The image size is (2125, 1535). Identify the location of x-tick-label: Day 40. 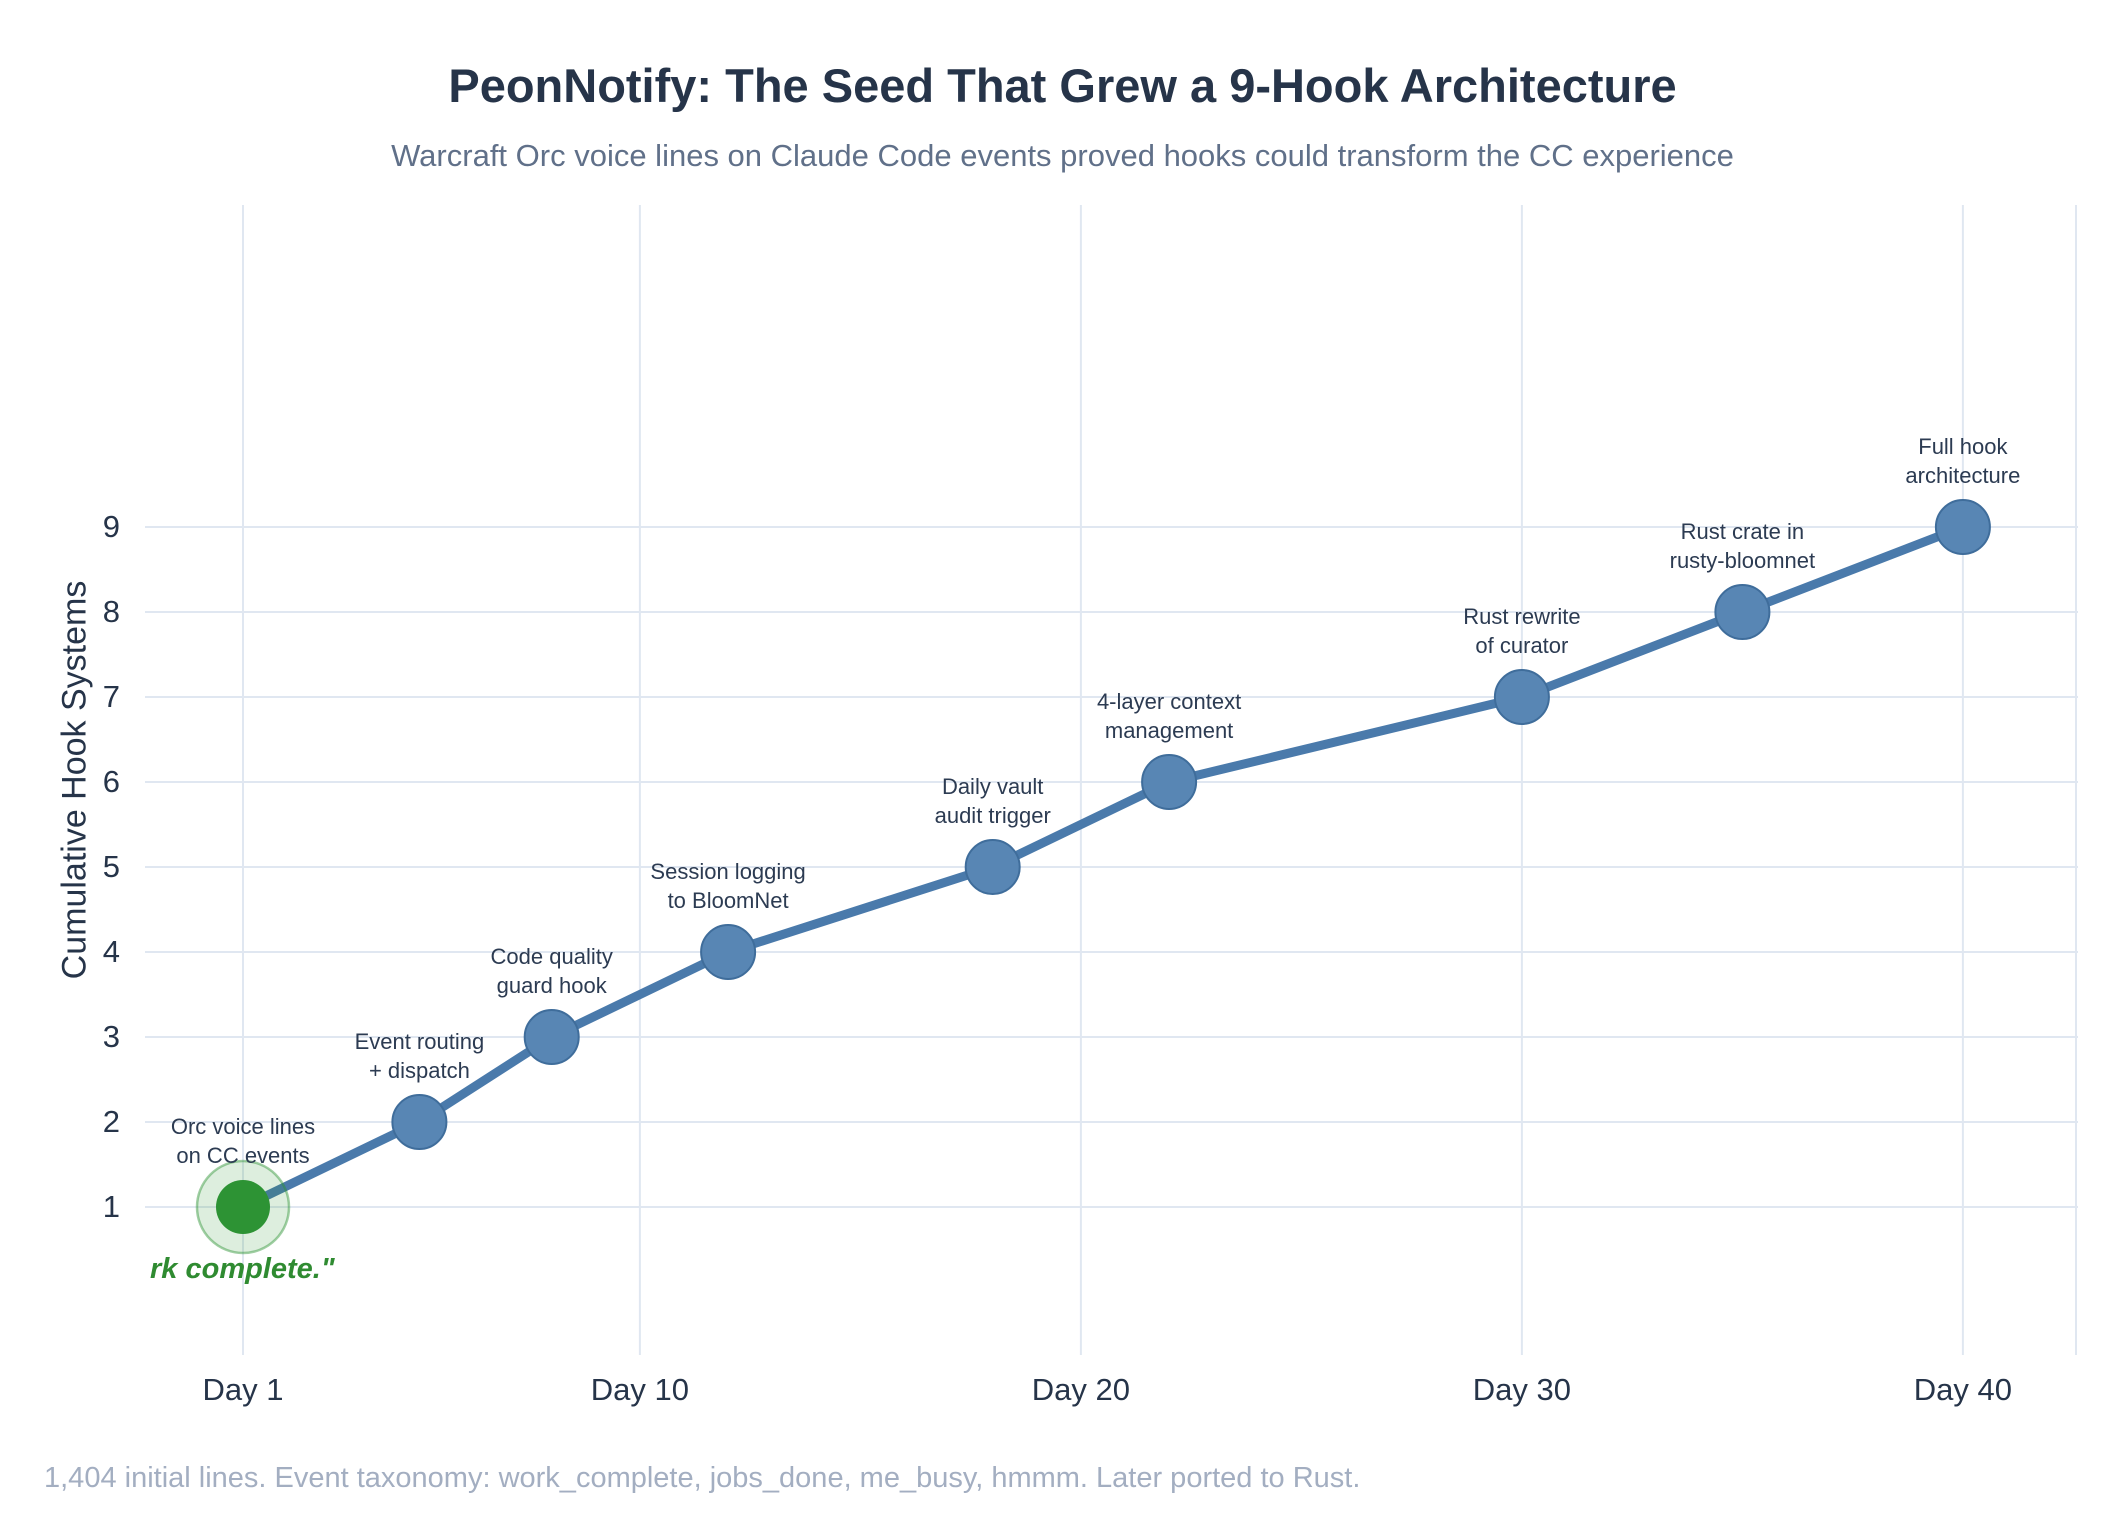
(1962, 1389).